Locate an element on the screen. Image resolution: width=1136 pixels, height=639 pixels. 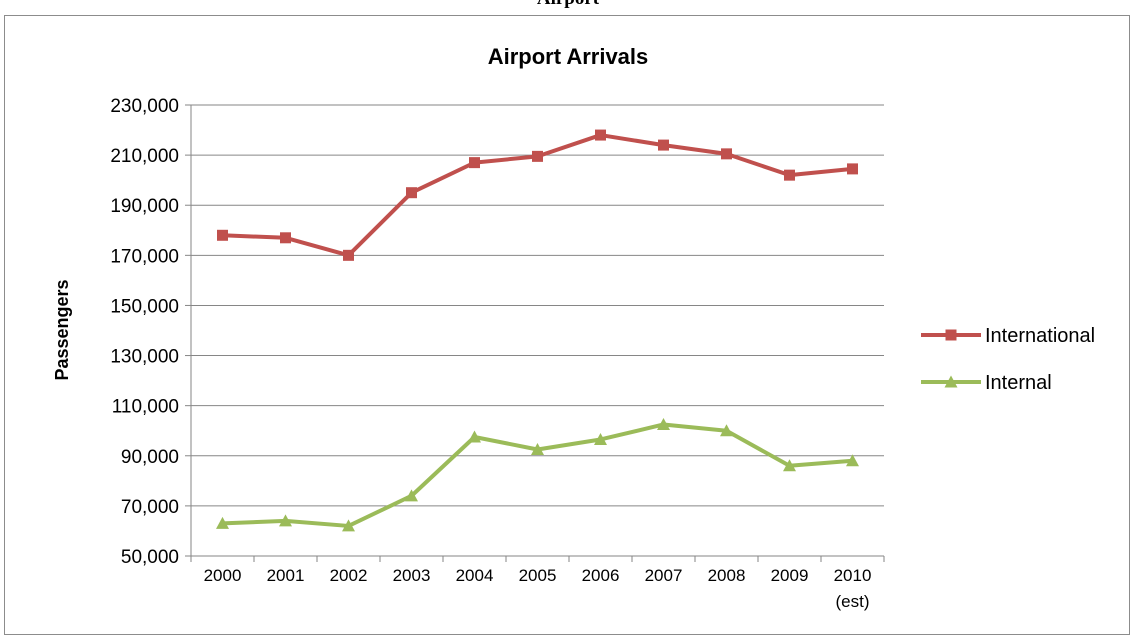
y-tick-label: 170,000 is located at coordinates (144, 256).